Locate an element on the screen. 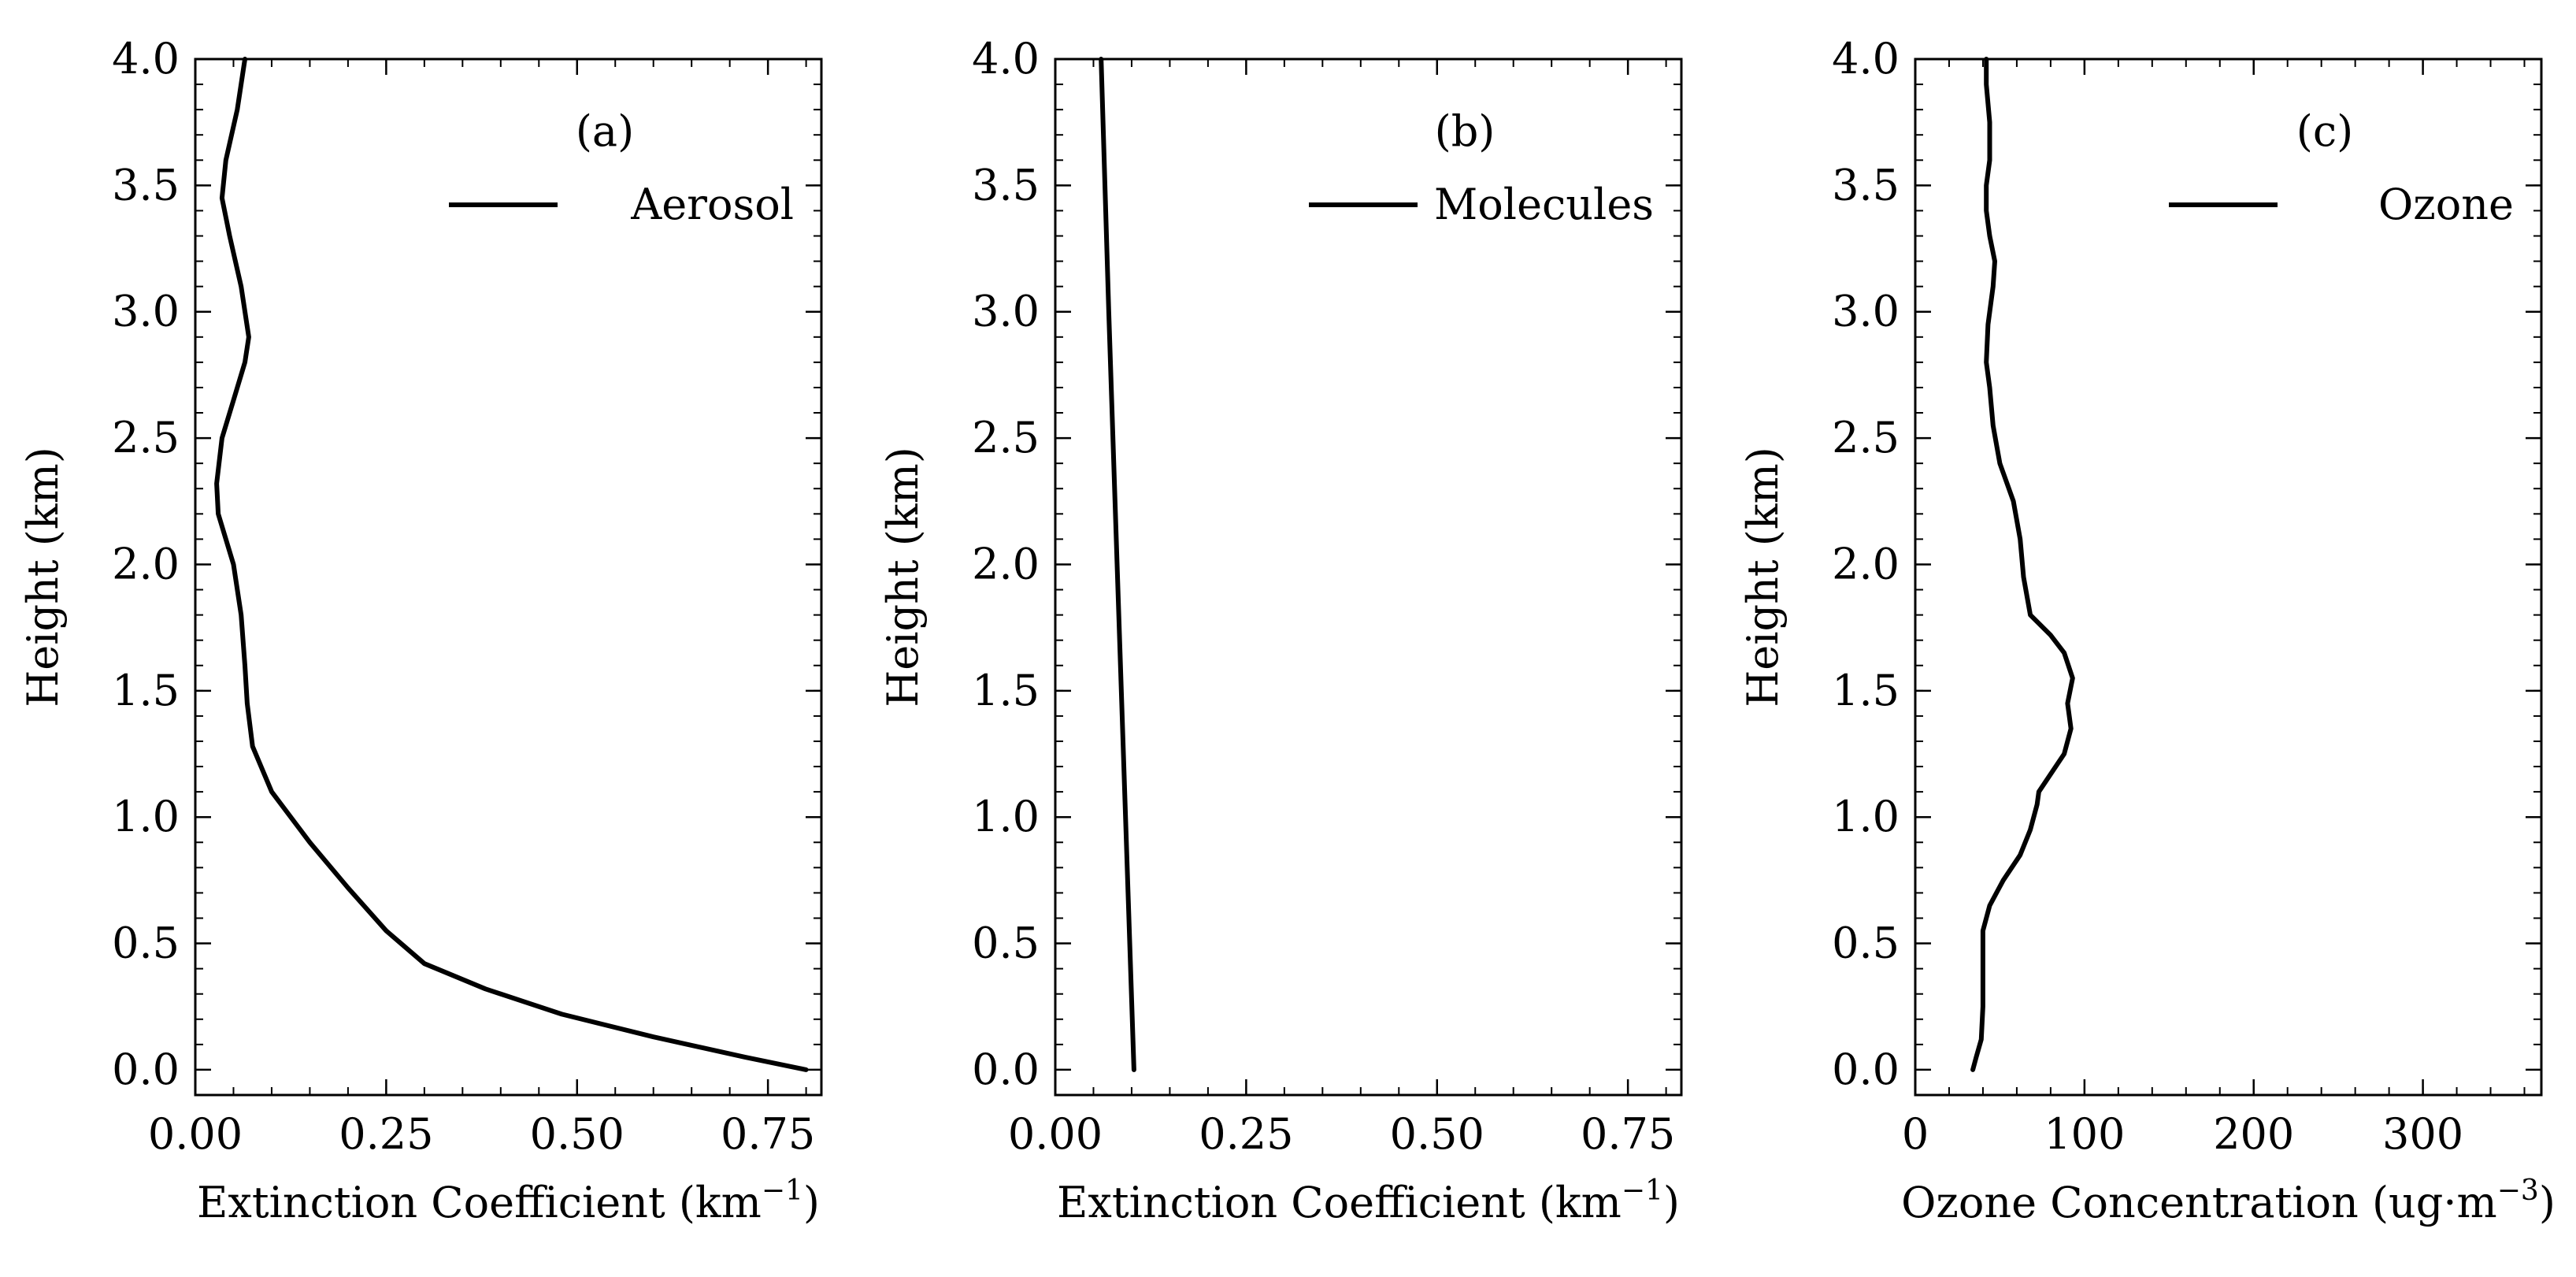 The image size is (2576, 1277). series-line-ozone is located at coordinates (2022, 564).